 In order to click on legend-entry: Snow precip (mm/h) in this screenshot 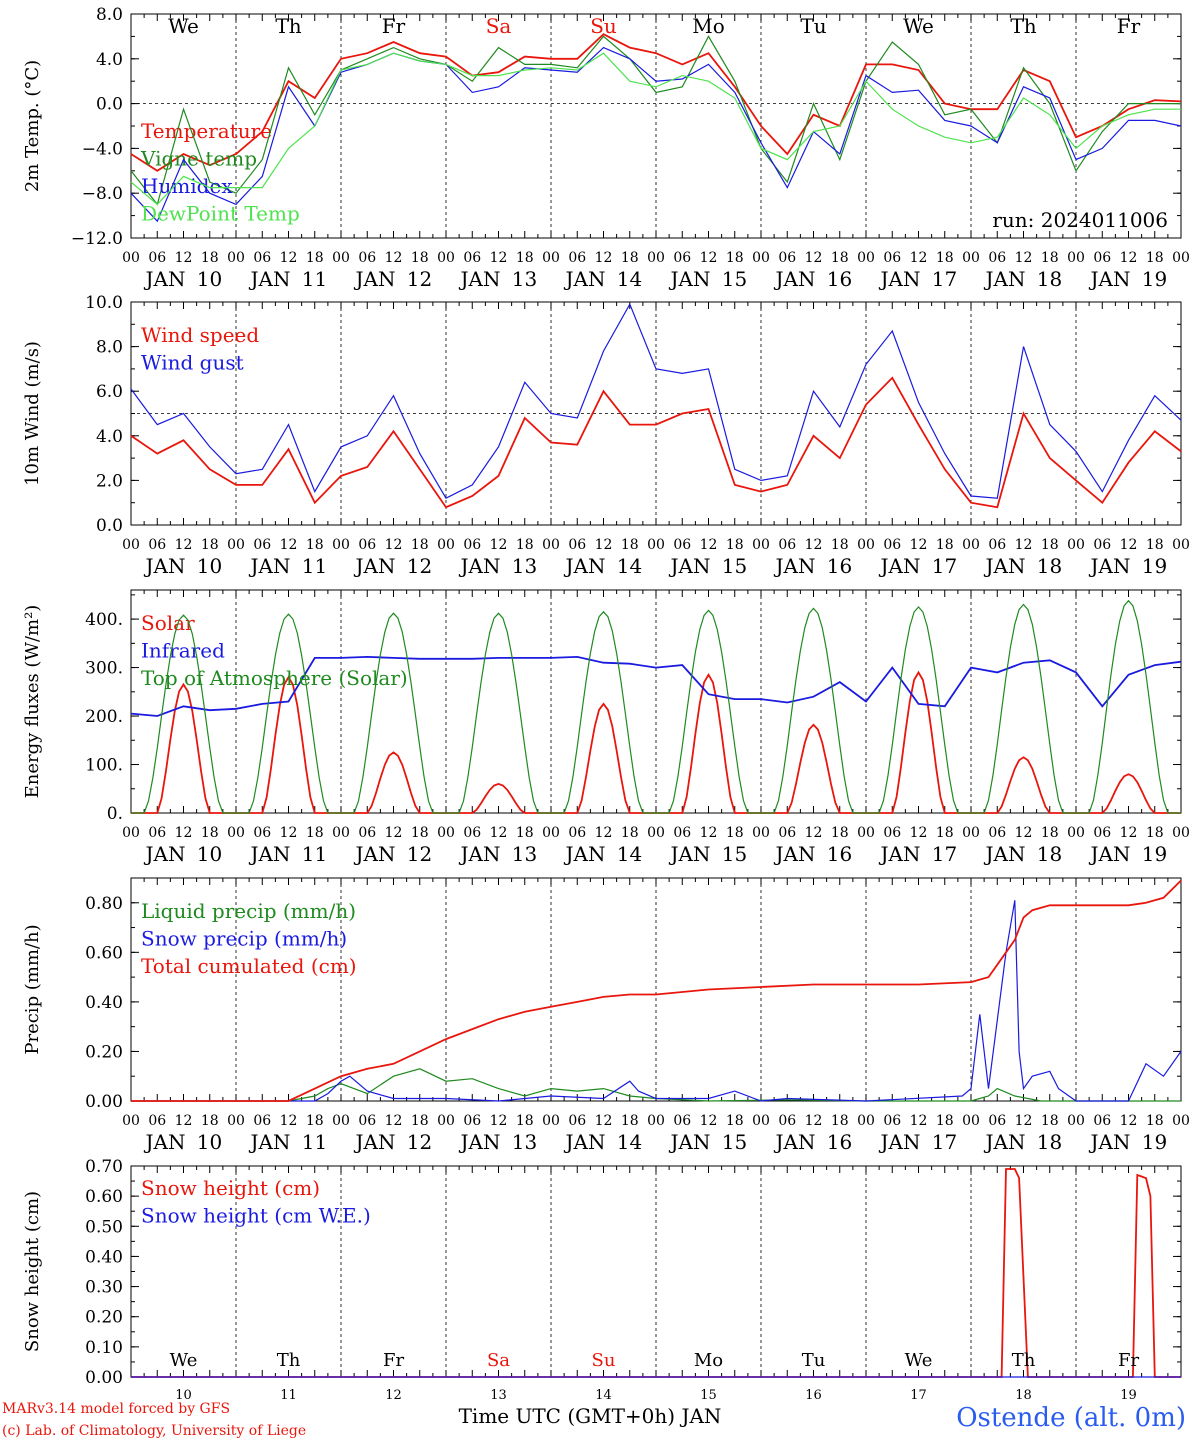, I will do `click(244, 939)`.